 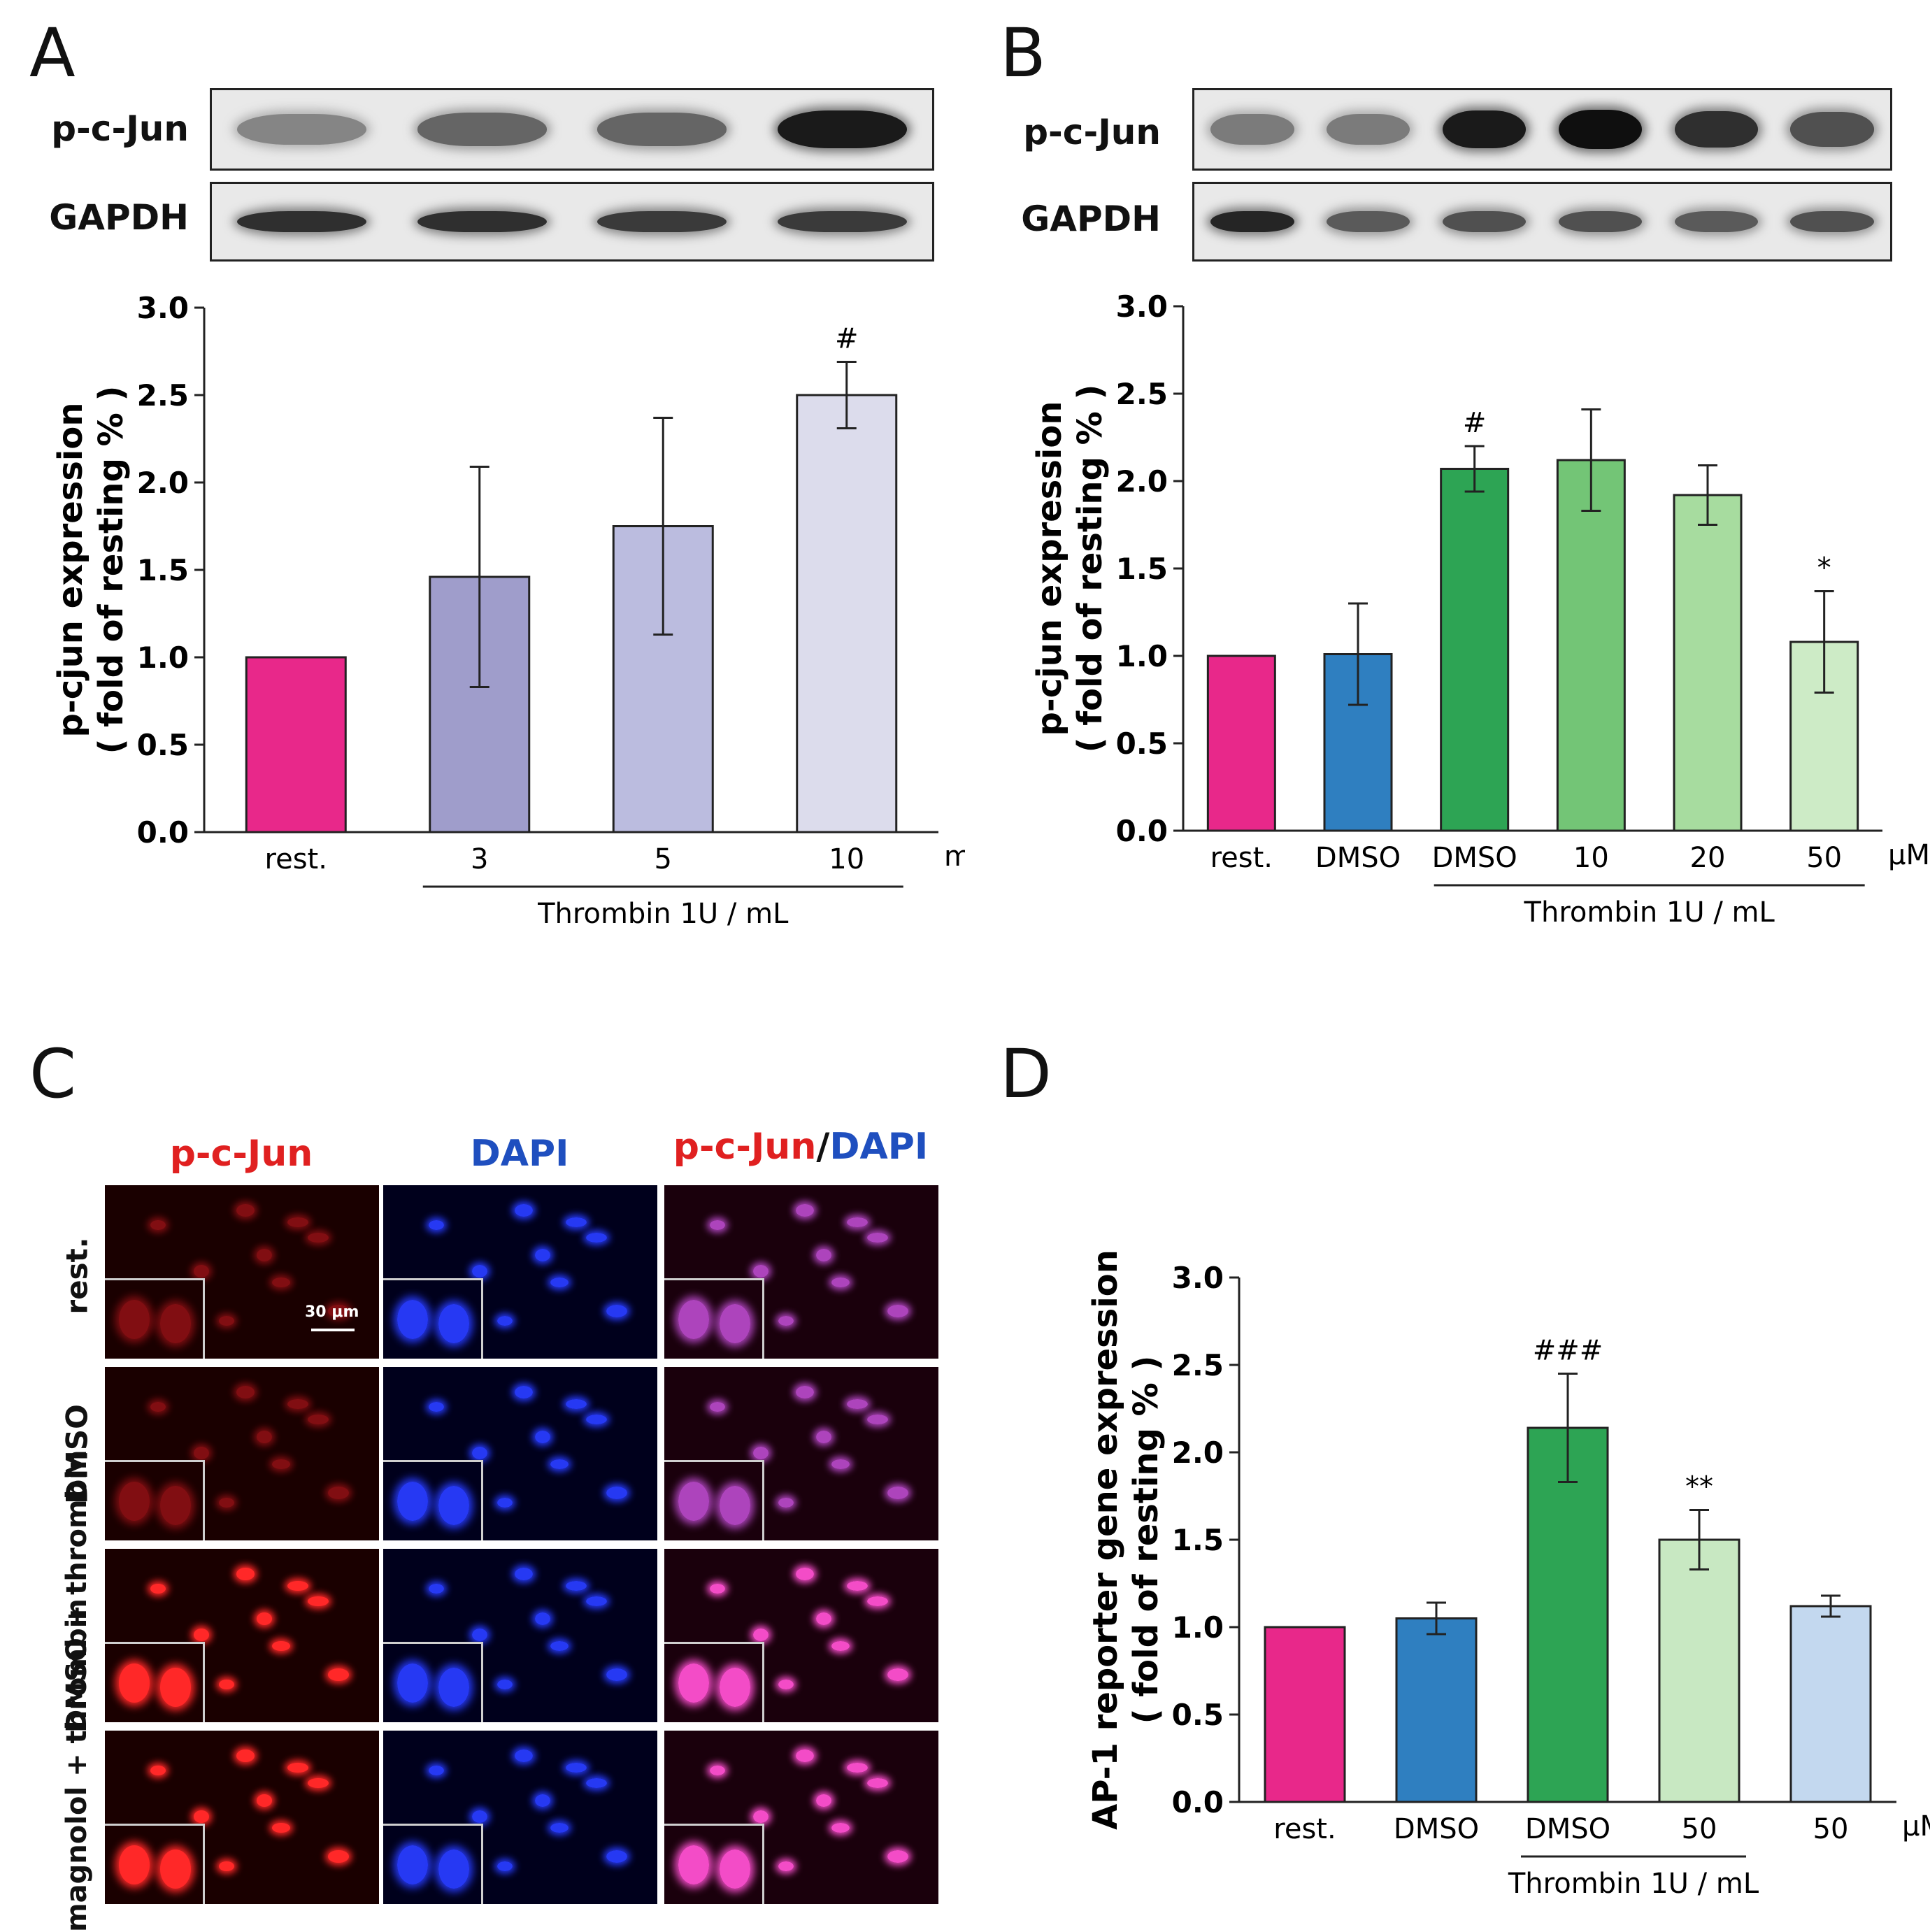 I want to click on panel-letter-b: B, so click(x=1023, y=53).